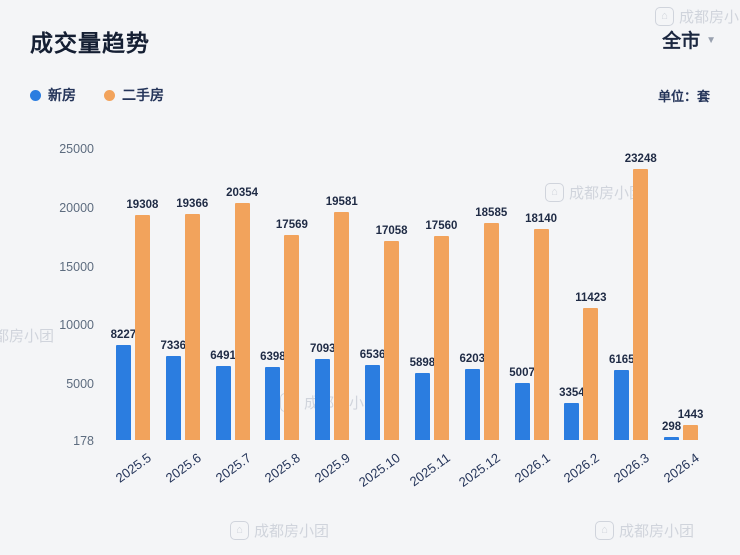 Image resolution: width=740 pixels, height=555 pixels. I want to click on y-axis-tick: 15000, so click(76, 266).